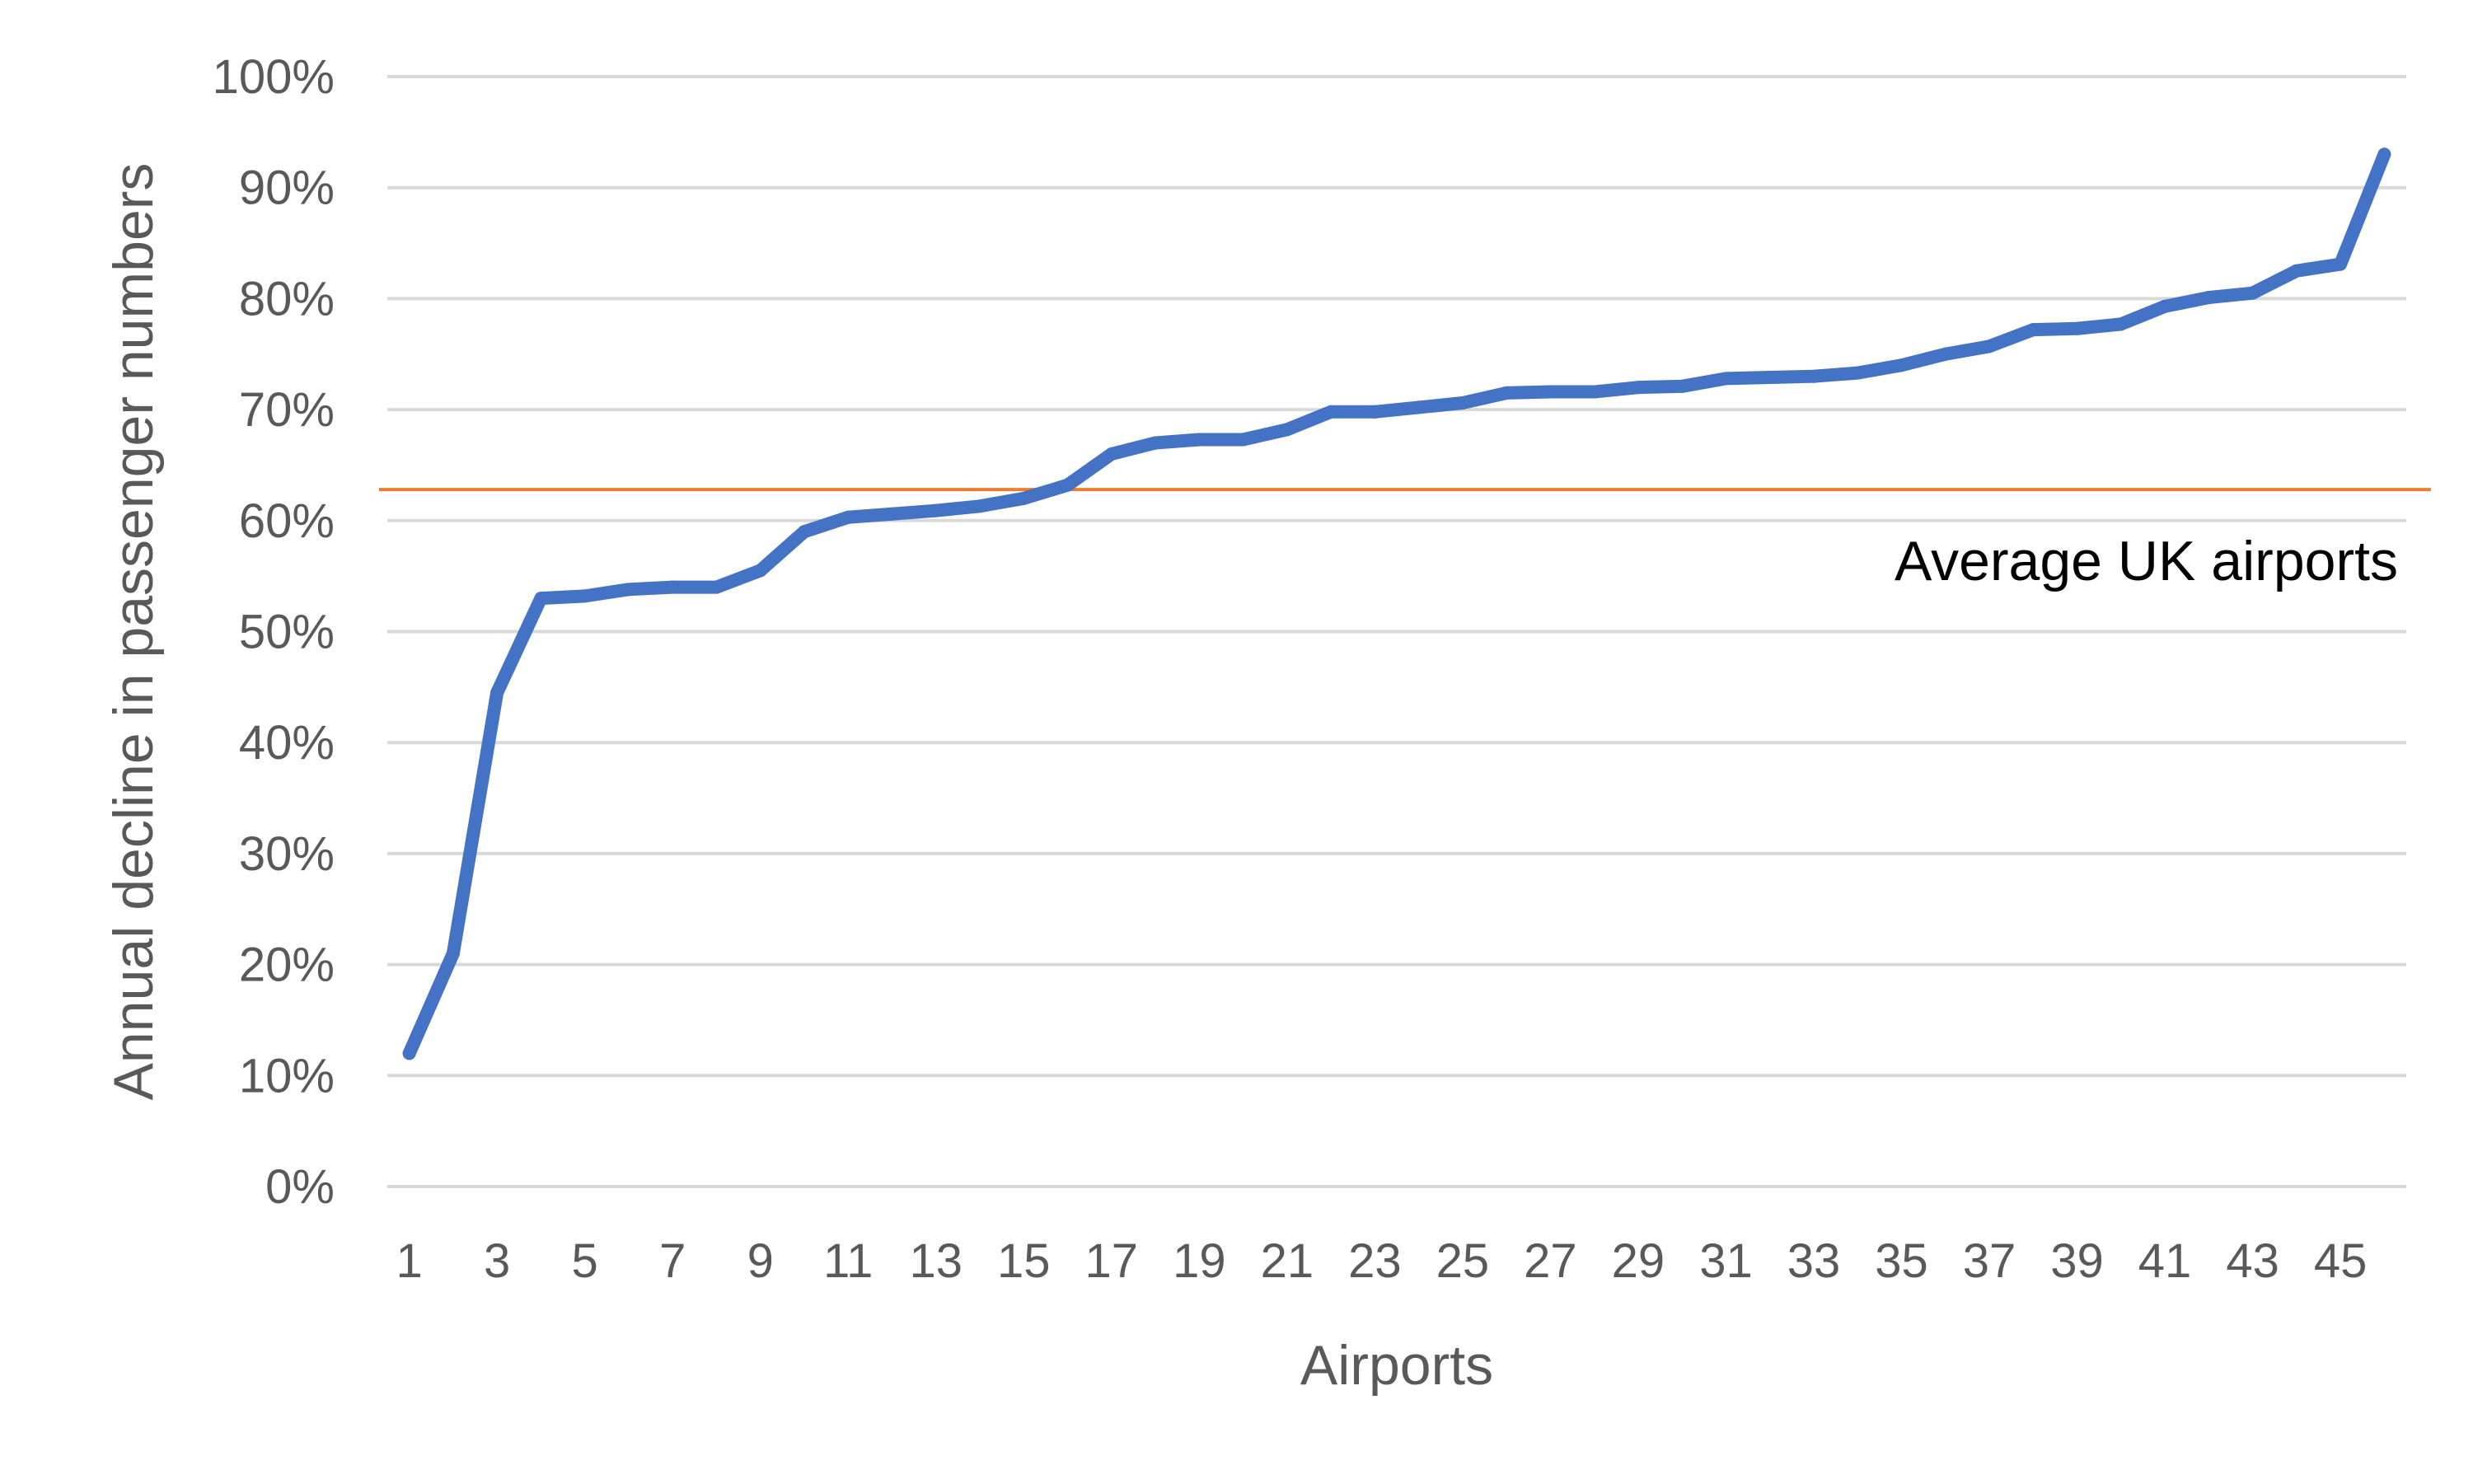 The image size is (2473, 1484). Describe the element at coordinates (287, 854) in the screenshot. I see `y-tick-label: 30%` at that location.